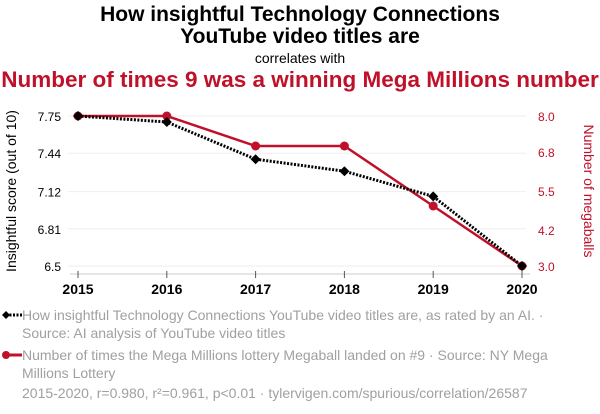  Describe the element at coordinates (50, 117) in the screenshot. I see `y-tick-label-left: 7.75` at that location.